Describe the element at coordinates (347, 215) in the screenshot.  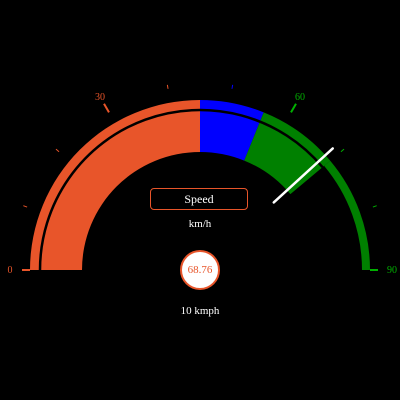
I see `gauge-band-green-track` at that location.